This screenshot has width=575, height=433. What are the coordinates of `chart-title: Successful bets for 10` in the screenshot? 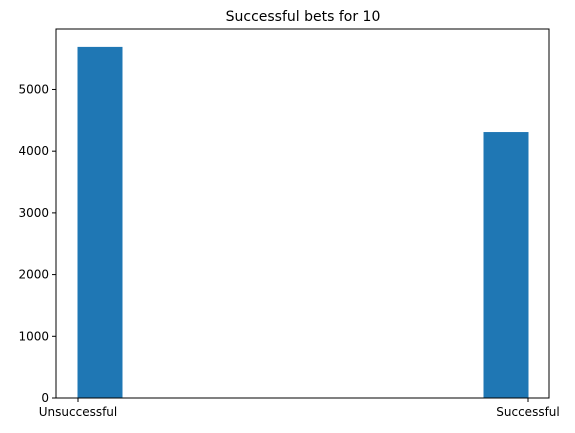 It's located at (303, 17).